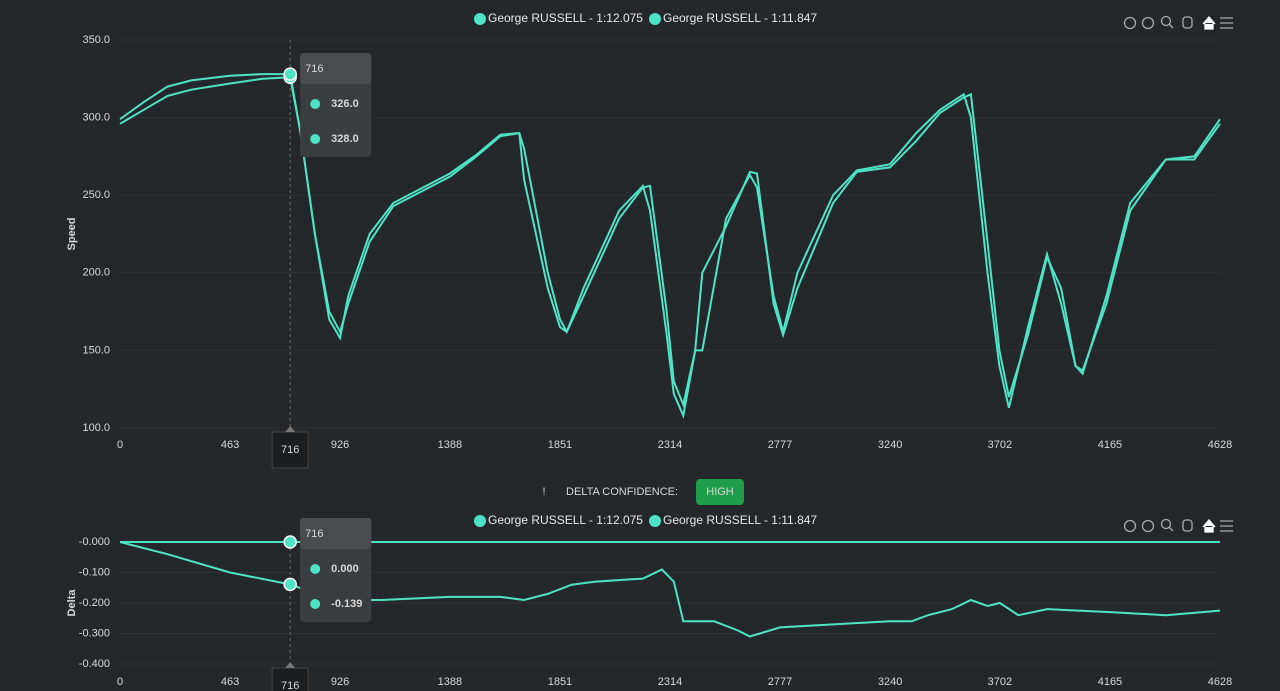 The image size is (1280, 691). Describe the element at coordinates (670, 589) in the screenshot. I see `series-line` at that location.